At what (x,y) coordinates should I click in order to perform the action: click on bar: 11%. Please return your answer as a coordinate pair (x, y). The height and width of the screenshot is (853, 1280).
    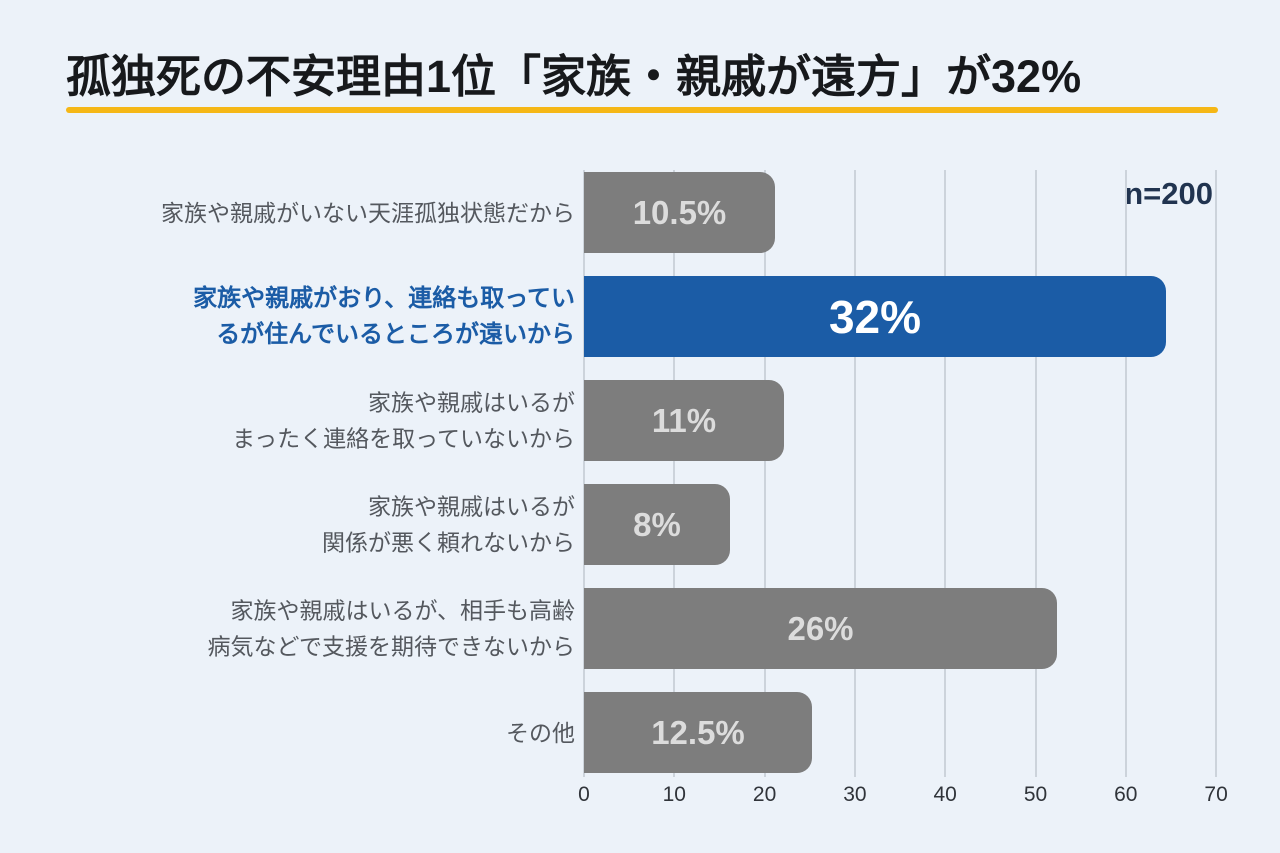
    Looking at the image, I should click on (684, 420).